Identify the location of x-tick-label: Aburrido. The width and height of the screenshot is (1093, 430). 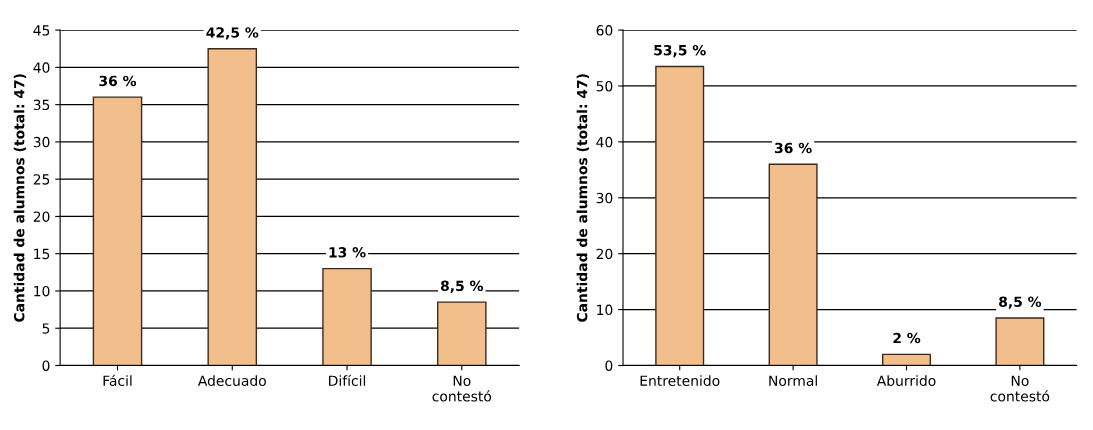
(906, 380).